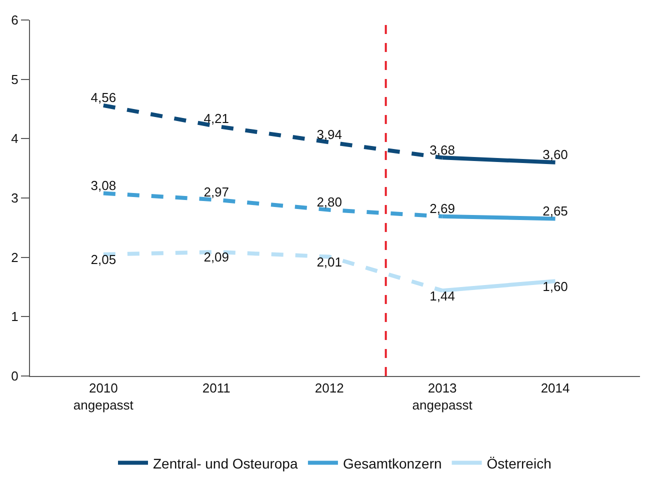 The height and width of the screenshot is (489, 650). What do you see at coordinates (103, 396) in the screenshot?
I see `x-tick-label: 2010 angepasst` at bounding box center [103, 396].